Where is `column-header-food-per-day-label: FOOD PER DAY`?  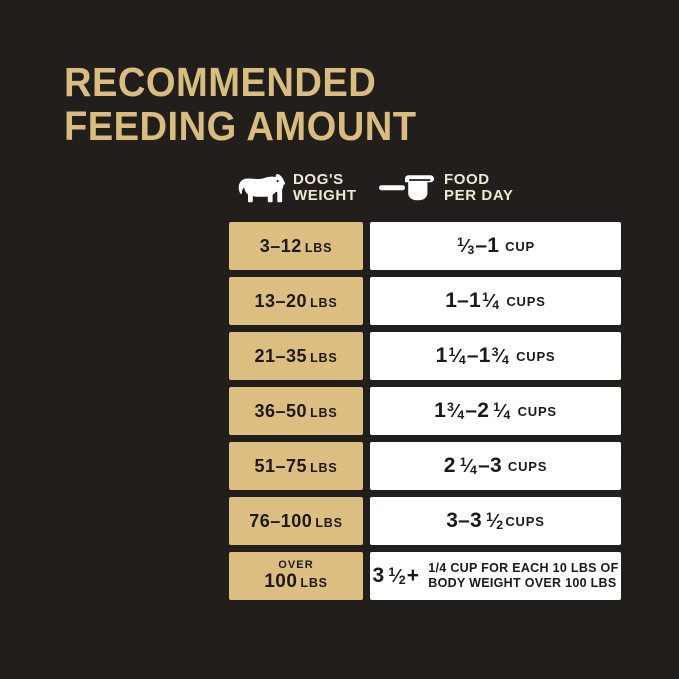
column-header-food-per-day-label: FOOD PER DAY is located at coordinates (479, 187).